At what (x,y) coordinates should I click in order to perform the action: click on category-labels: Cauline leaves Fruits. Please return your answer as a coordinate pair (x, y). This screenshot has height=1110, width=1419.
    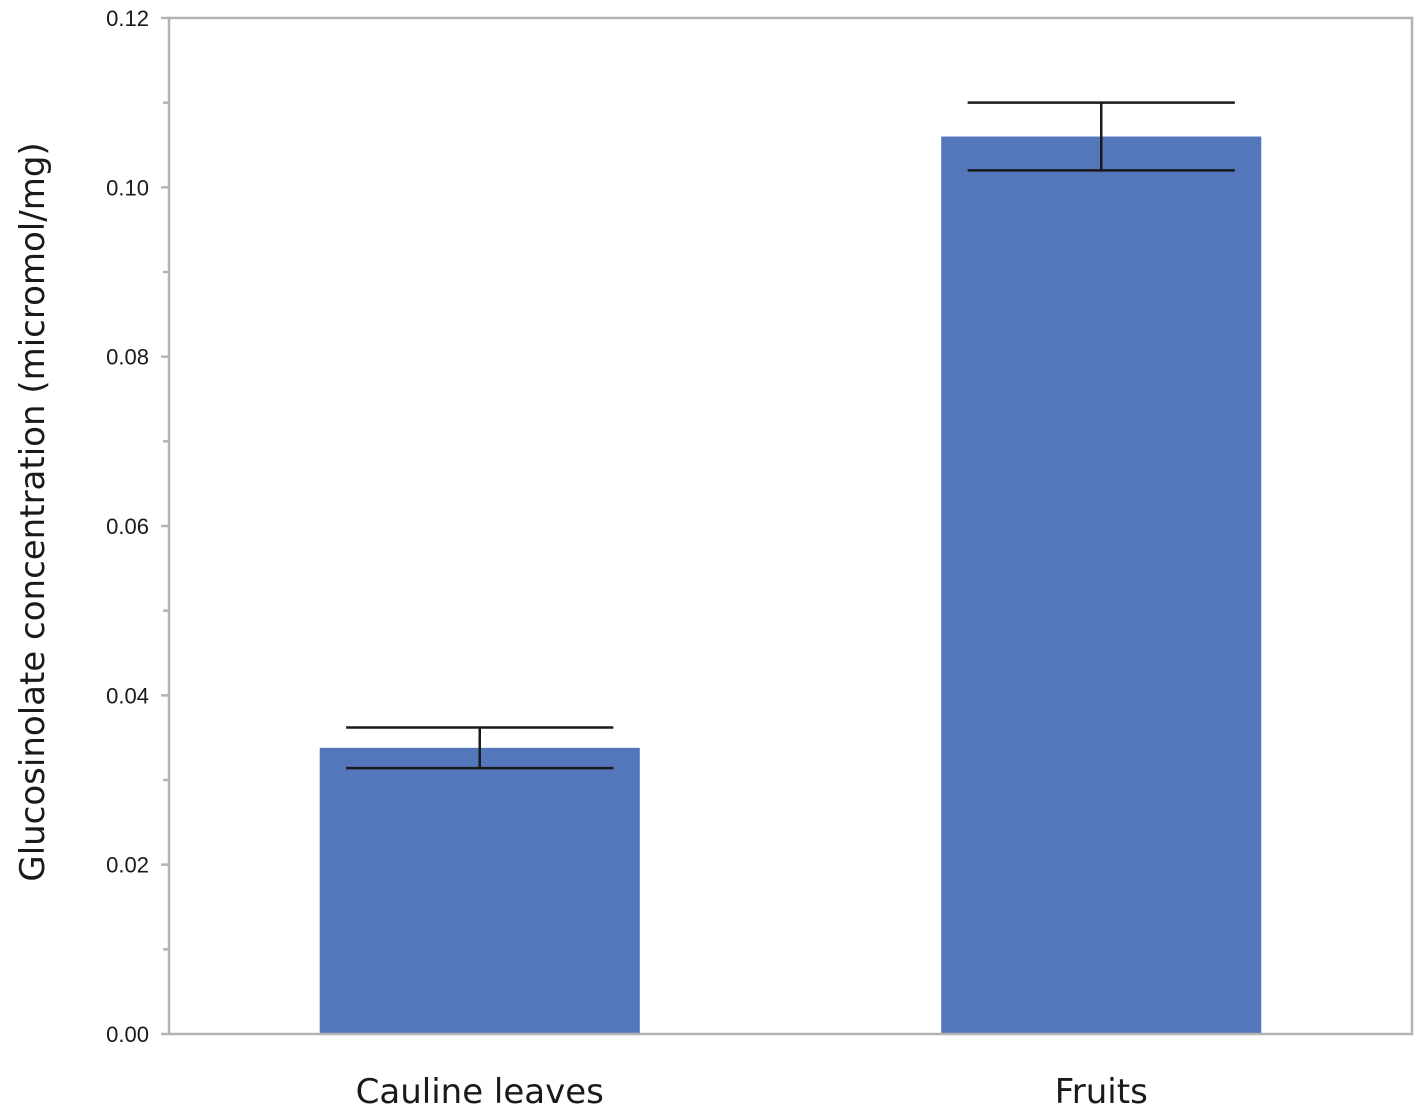
    Looking at the image, I should click on (752, 1091).